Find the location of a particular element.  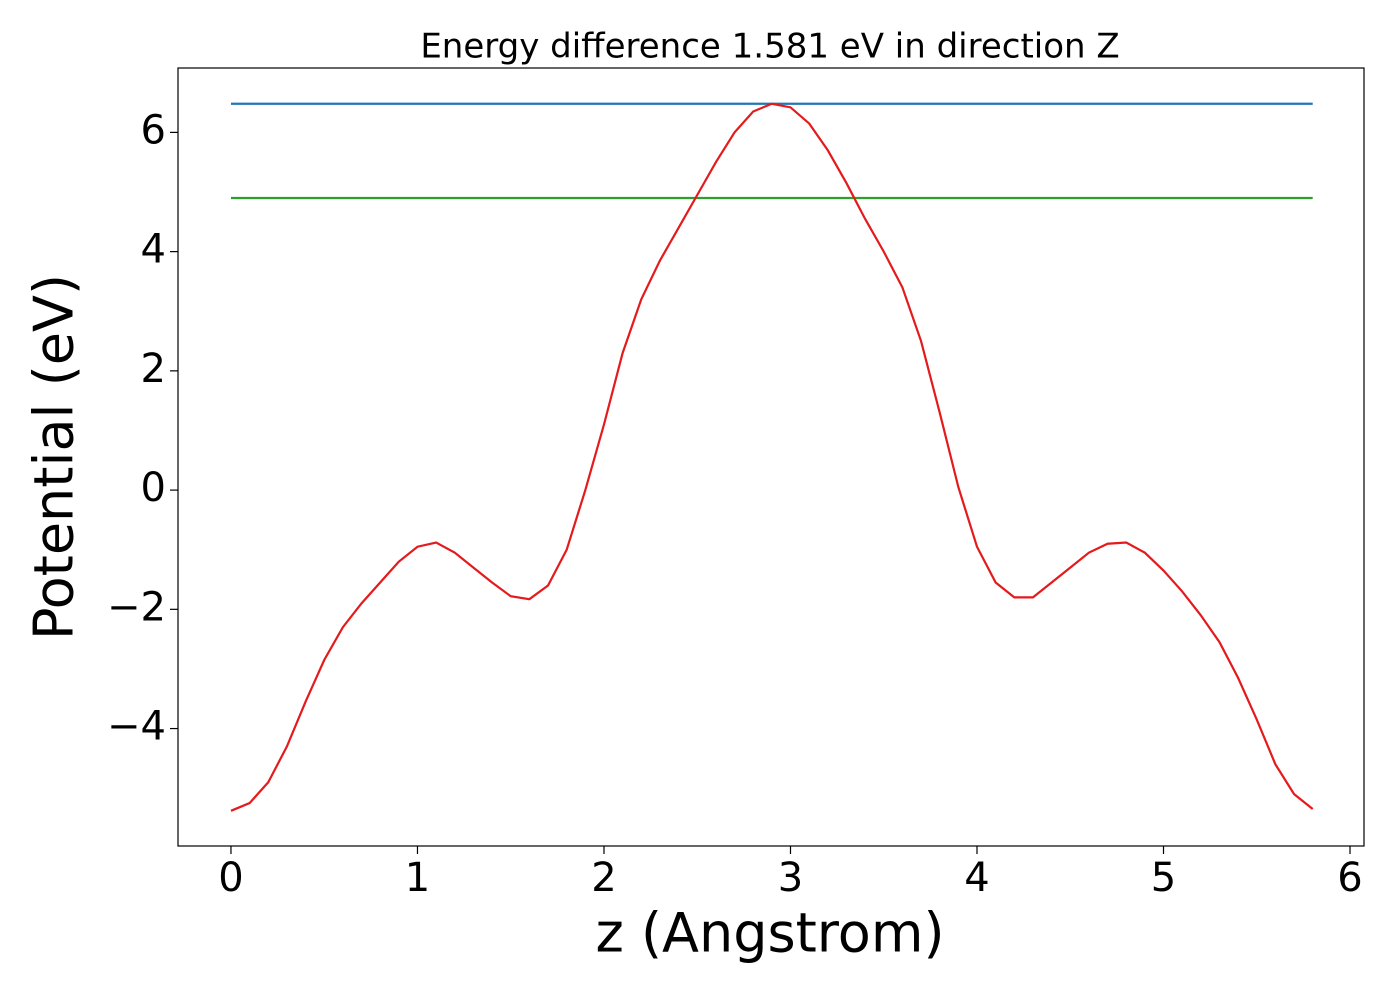

y-tick-label: 4 is located at coordinates (153, 250).